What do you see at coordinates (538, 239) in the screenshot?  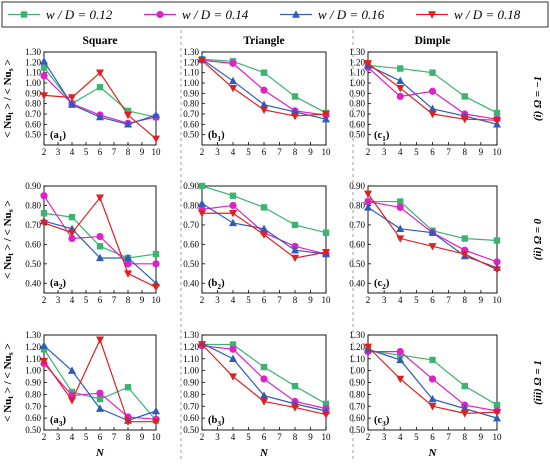 I see `row-label: (ii) Ω = 0` at bounding box center [538, 239].